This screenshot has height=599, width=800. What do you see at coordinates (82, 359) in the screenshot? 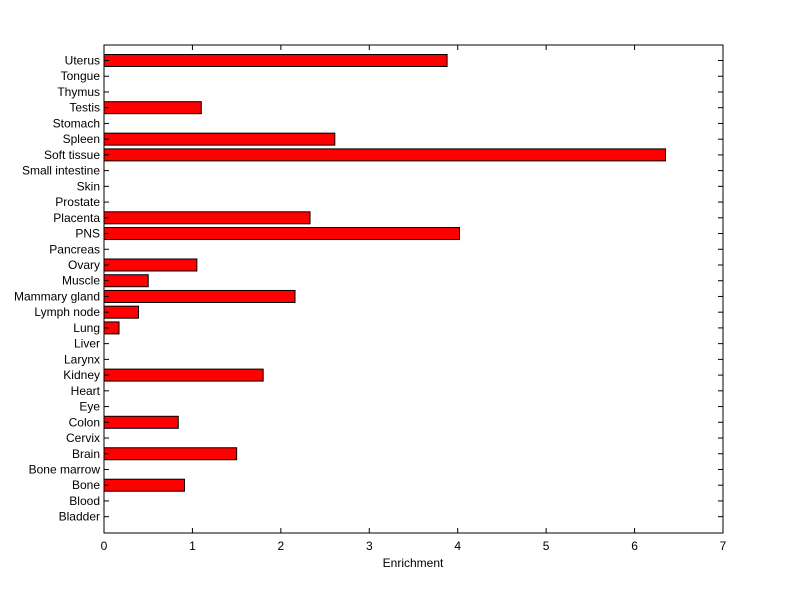
I see `y-tick-label: Larynx` at bounding box center [82, 359].